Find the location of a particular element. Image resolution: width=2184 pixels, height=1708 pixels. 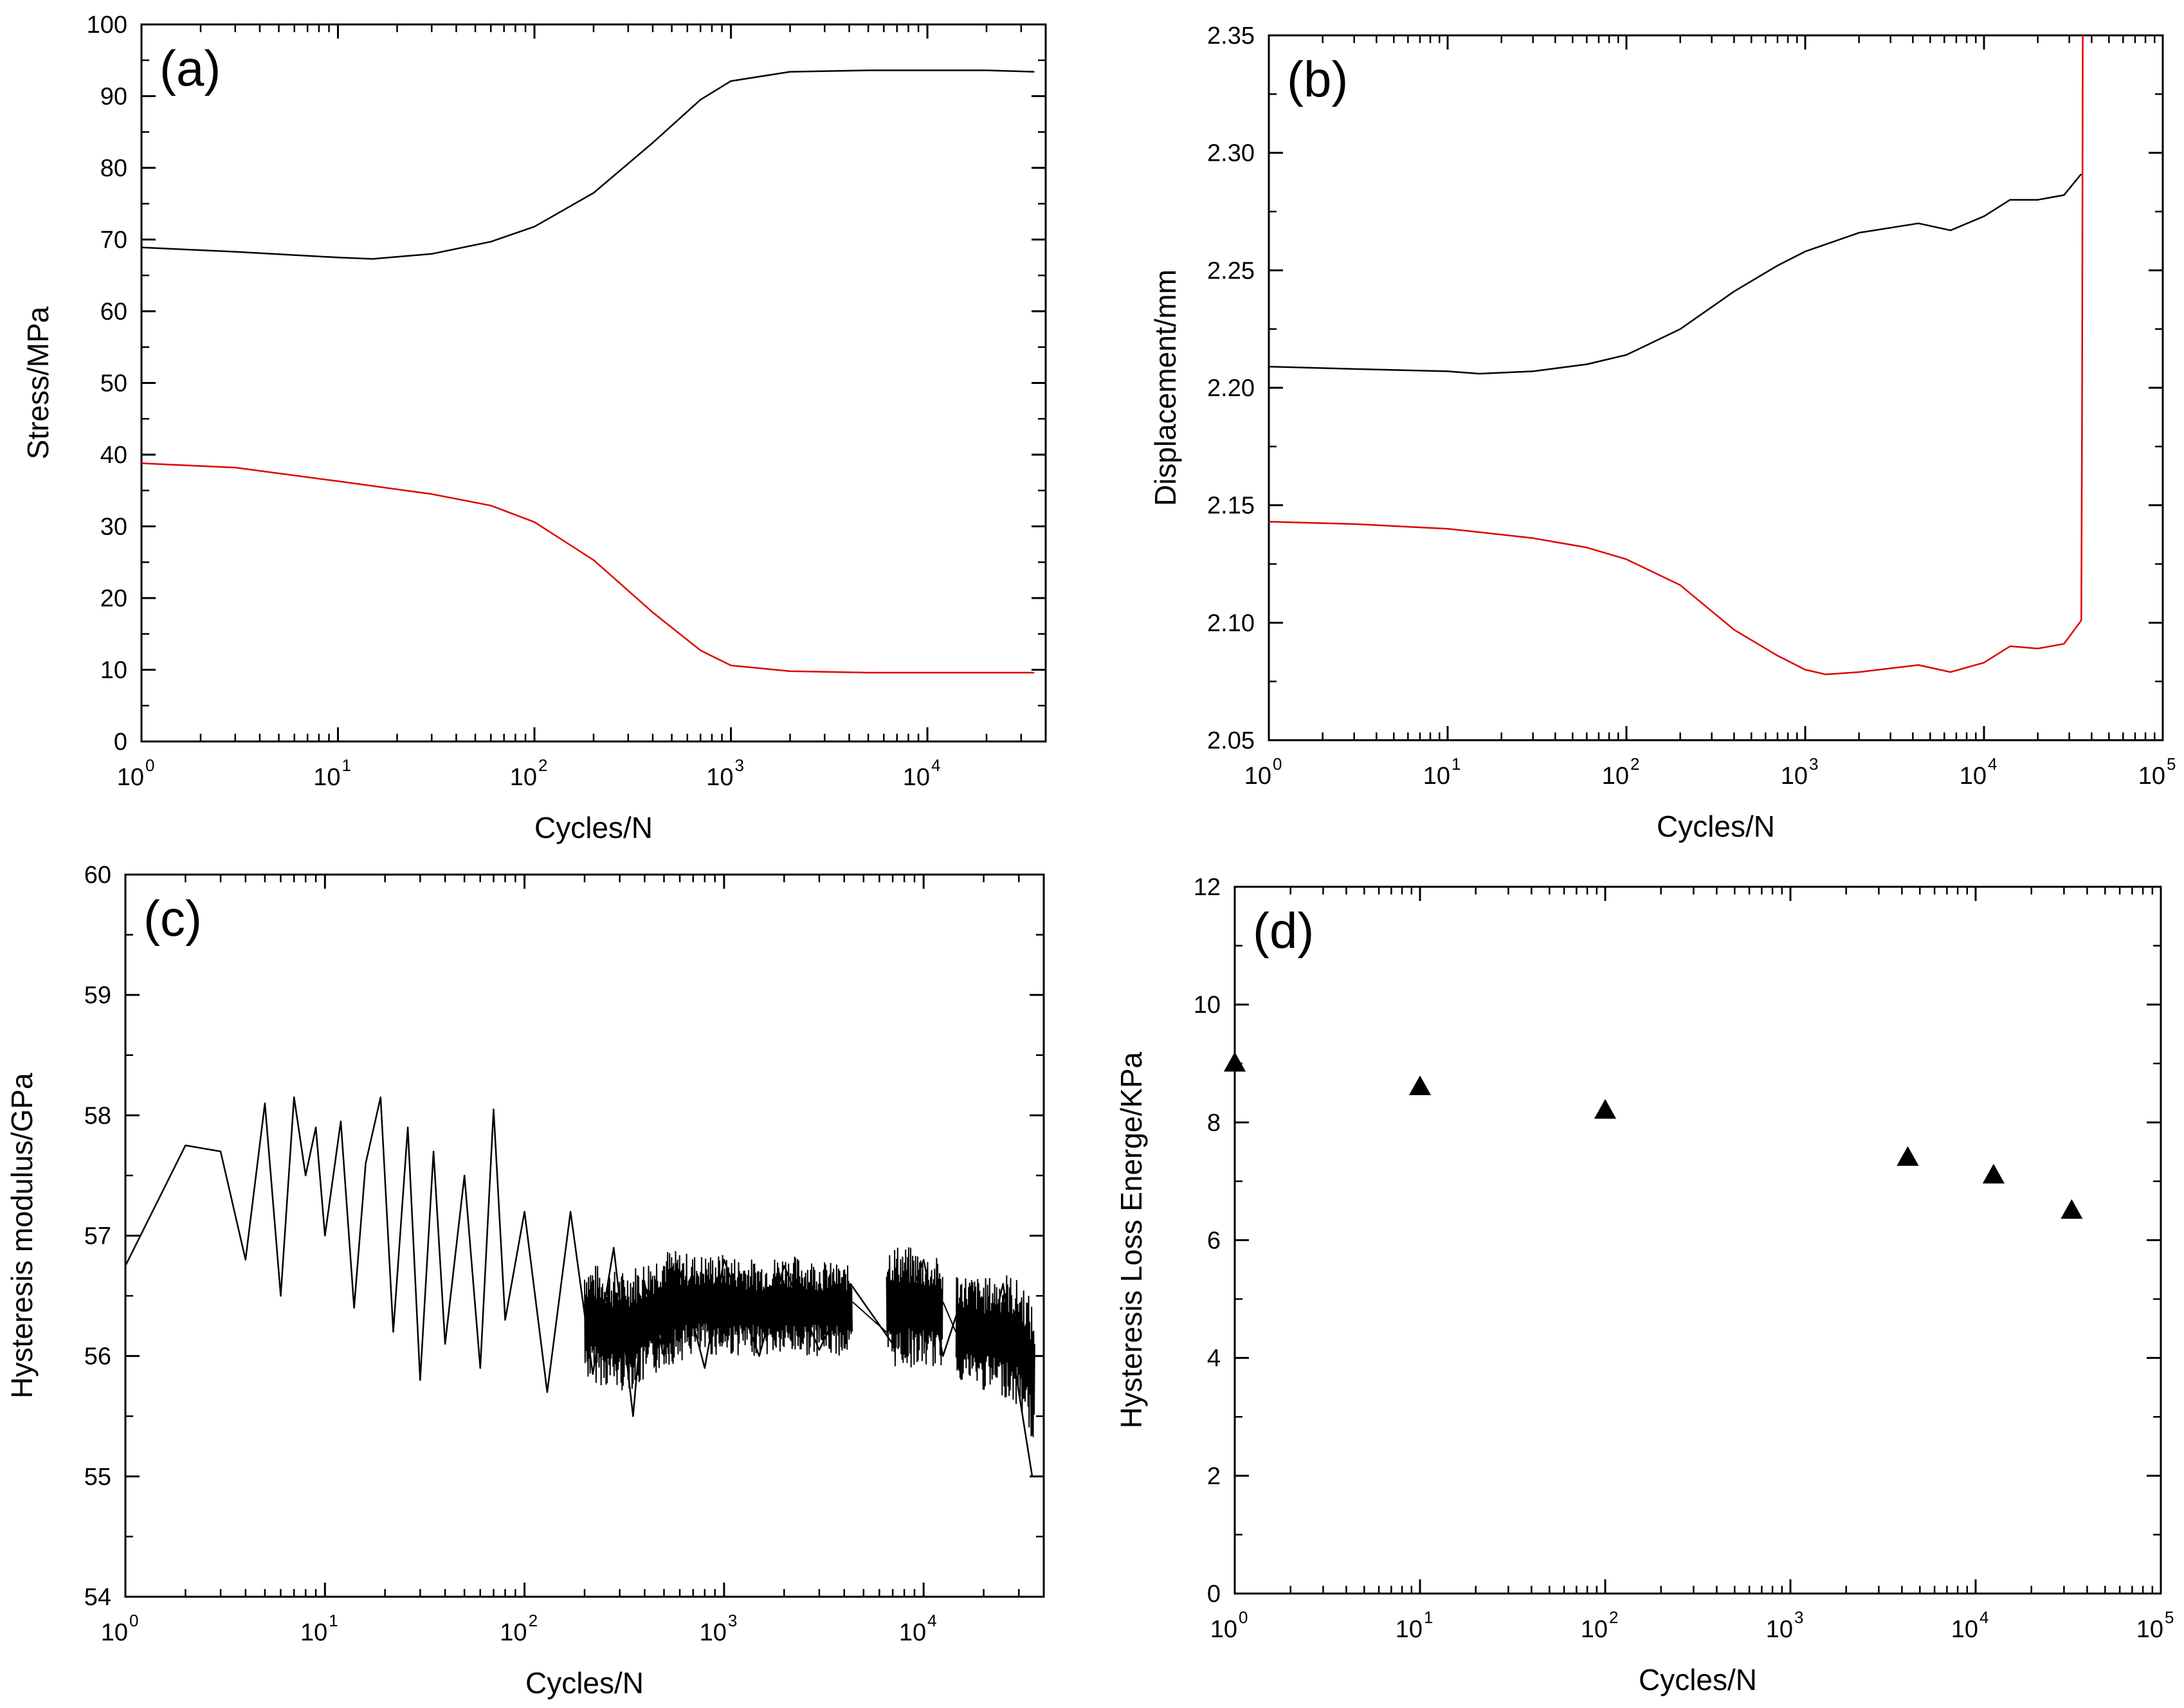

y-axis-title: Stress/MPa is located at coordinates (38, 382).